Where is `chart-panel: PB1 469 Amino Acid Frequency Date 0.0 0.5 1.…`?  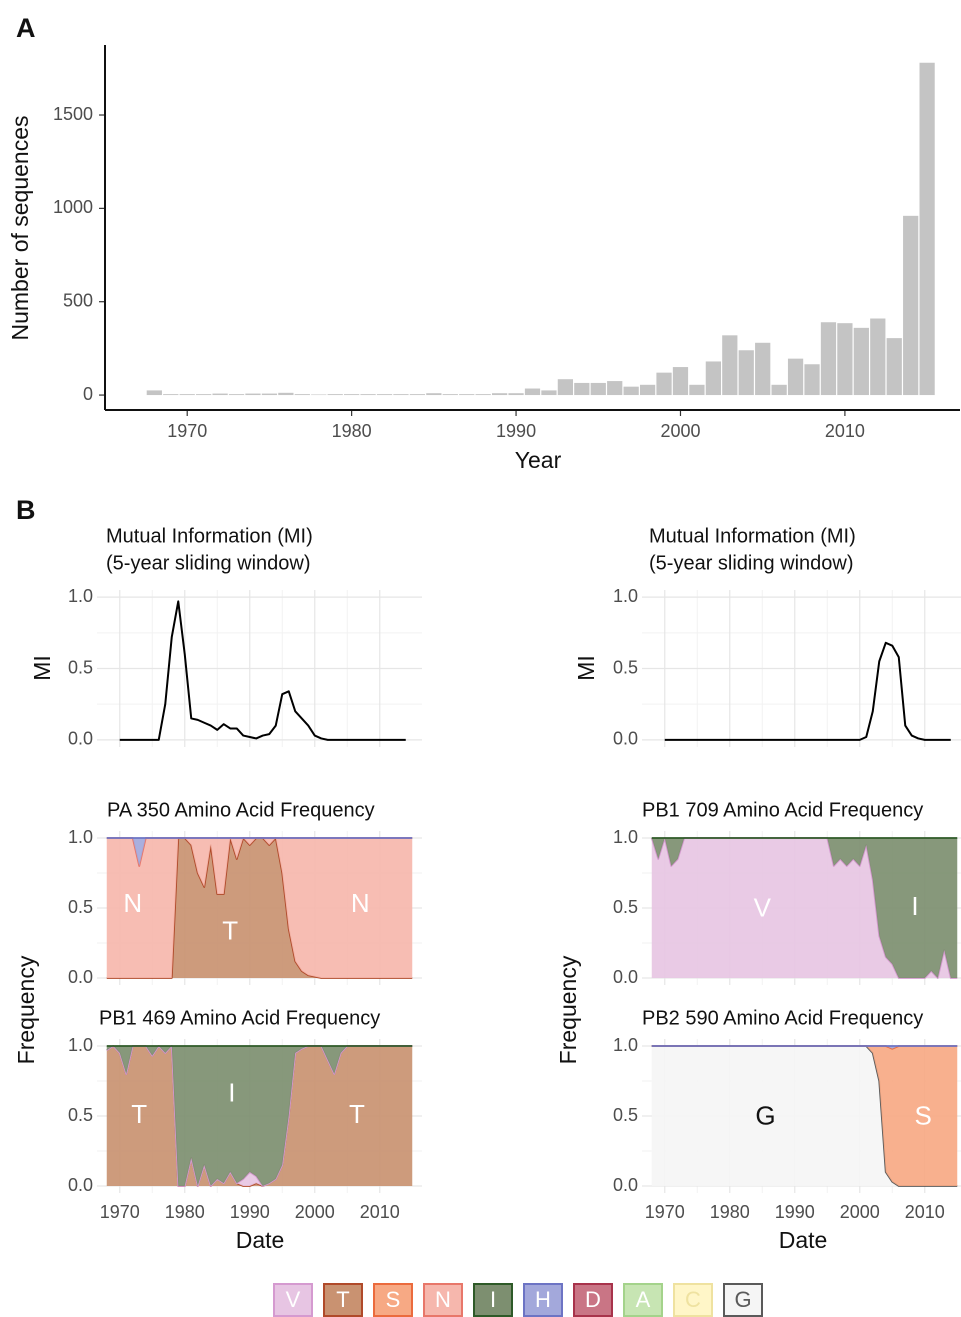
chart-panel: PB1 469 Amino Acid Frequency Date 0.0 0.5 1.… is located at coordinates (245, 1130).